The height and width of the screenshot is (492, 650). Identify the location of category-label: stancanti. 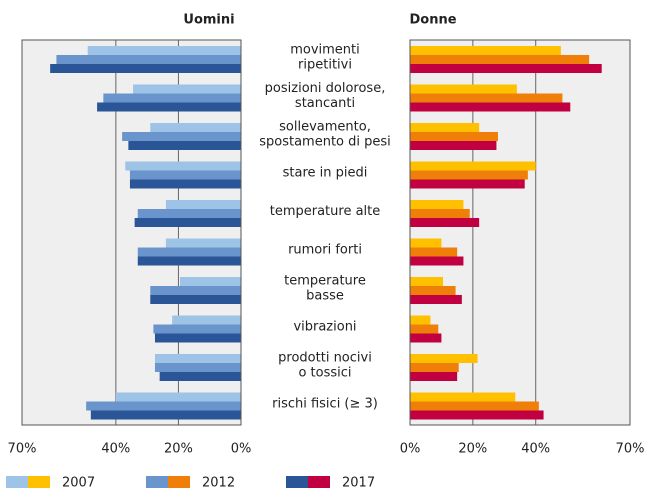
(325, 103).